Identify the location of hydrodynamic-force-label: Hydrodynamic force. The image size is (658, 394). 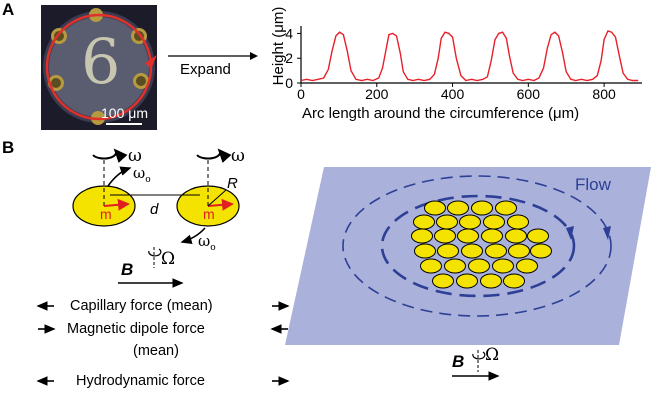
(140, 381).